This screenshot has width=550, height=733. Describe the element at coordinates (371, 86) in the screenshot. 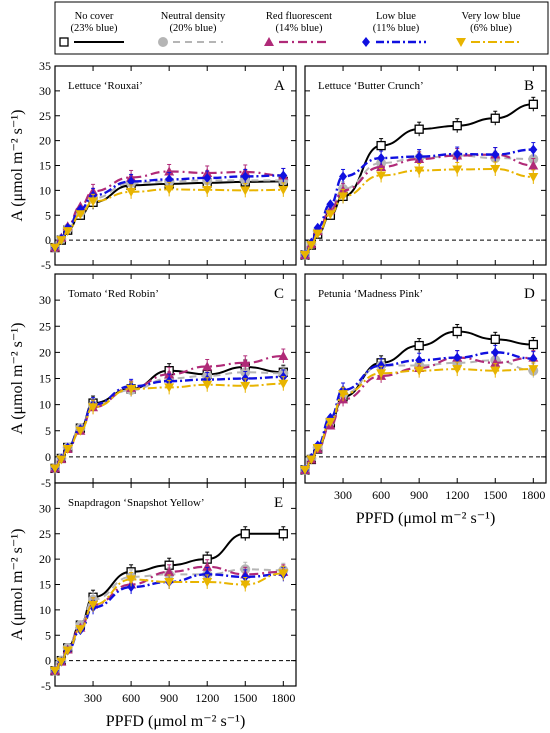

I see `panel-title: Lettuce ‘Butter Crunch’` at that location.